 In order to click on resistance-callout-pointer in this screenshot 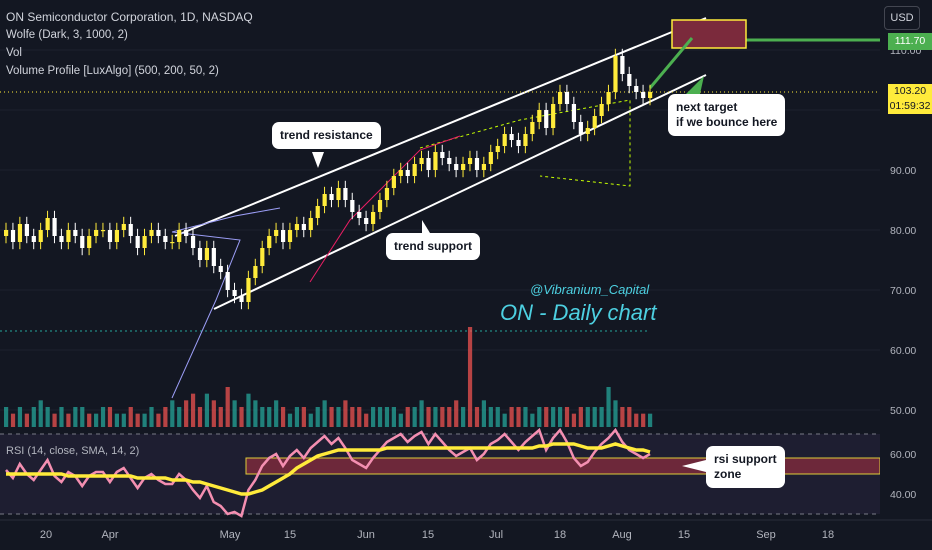, I will do `click(318, 160)`.